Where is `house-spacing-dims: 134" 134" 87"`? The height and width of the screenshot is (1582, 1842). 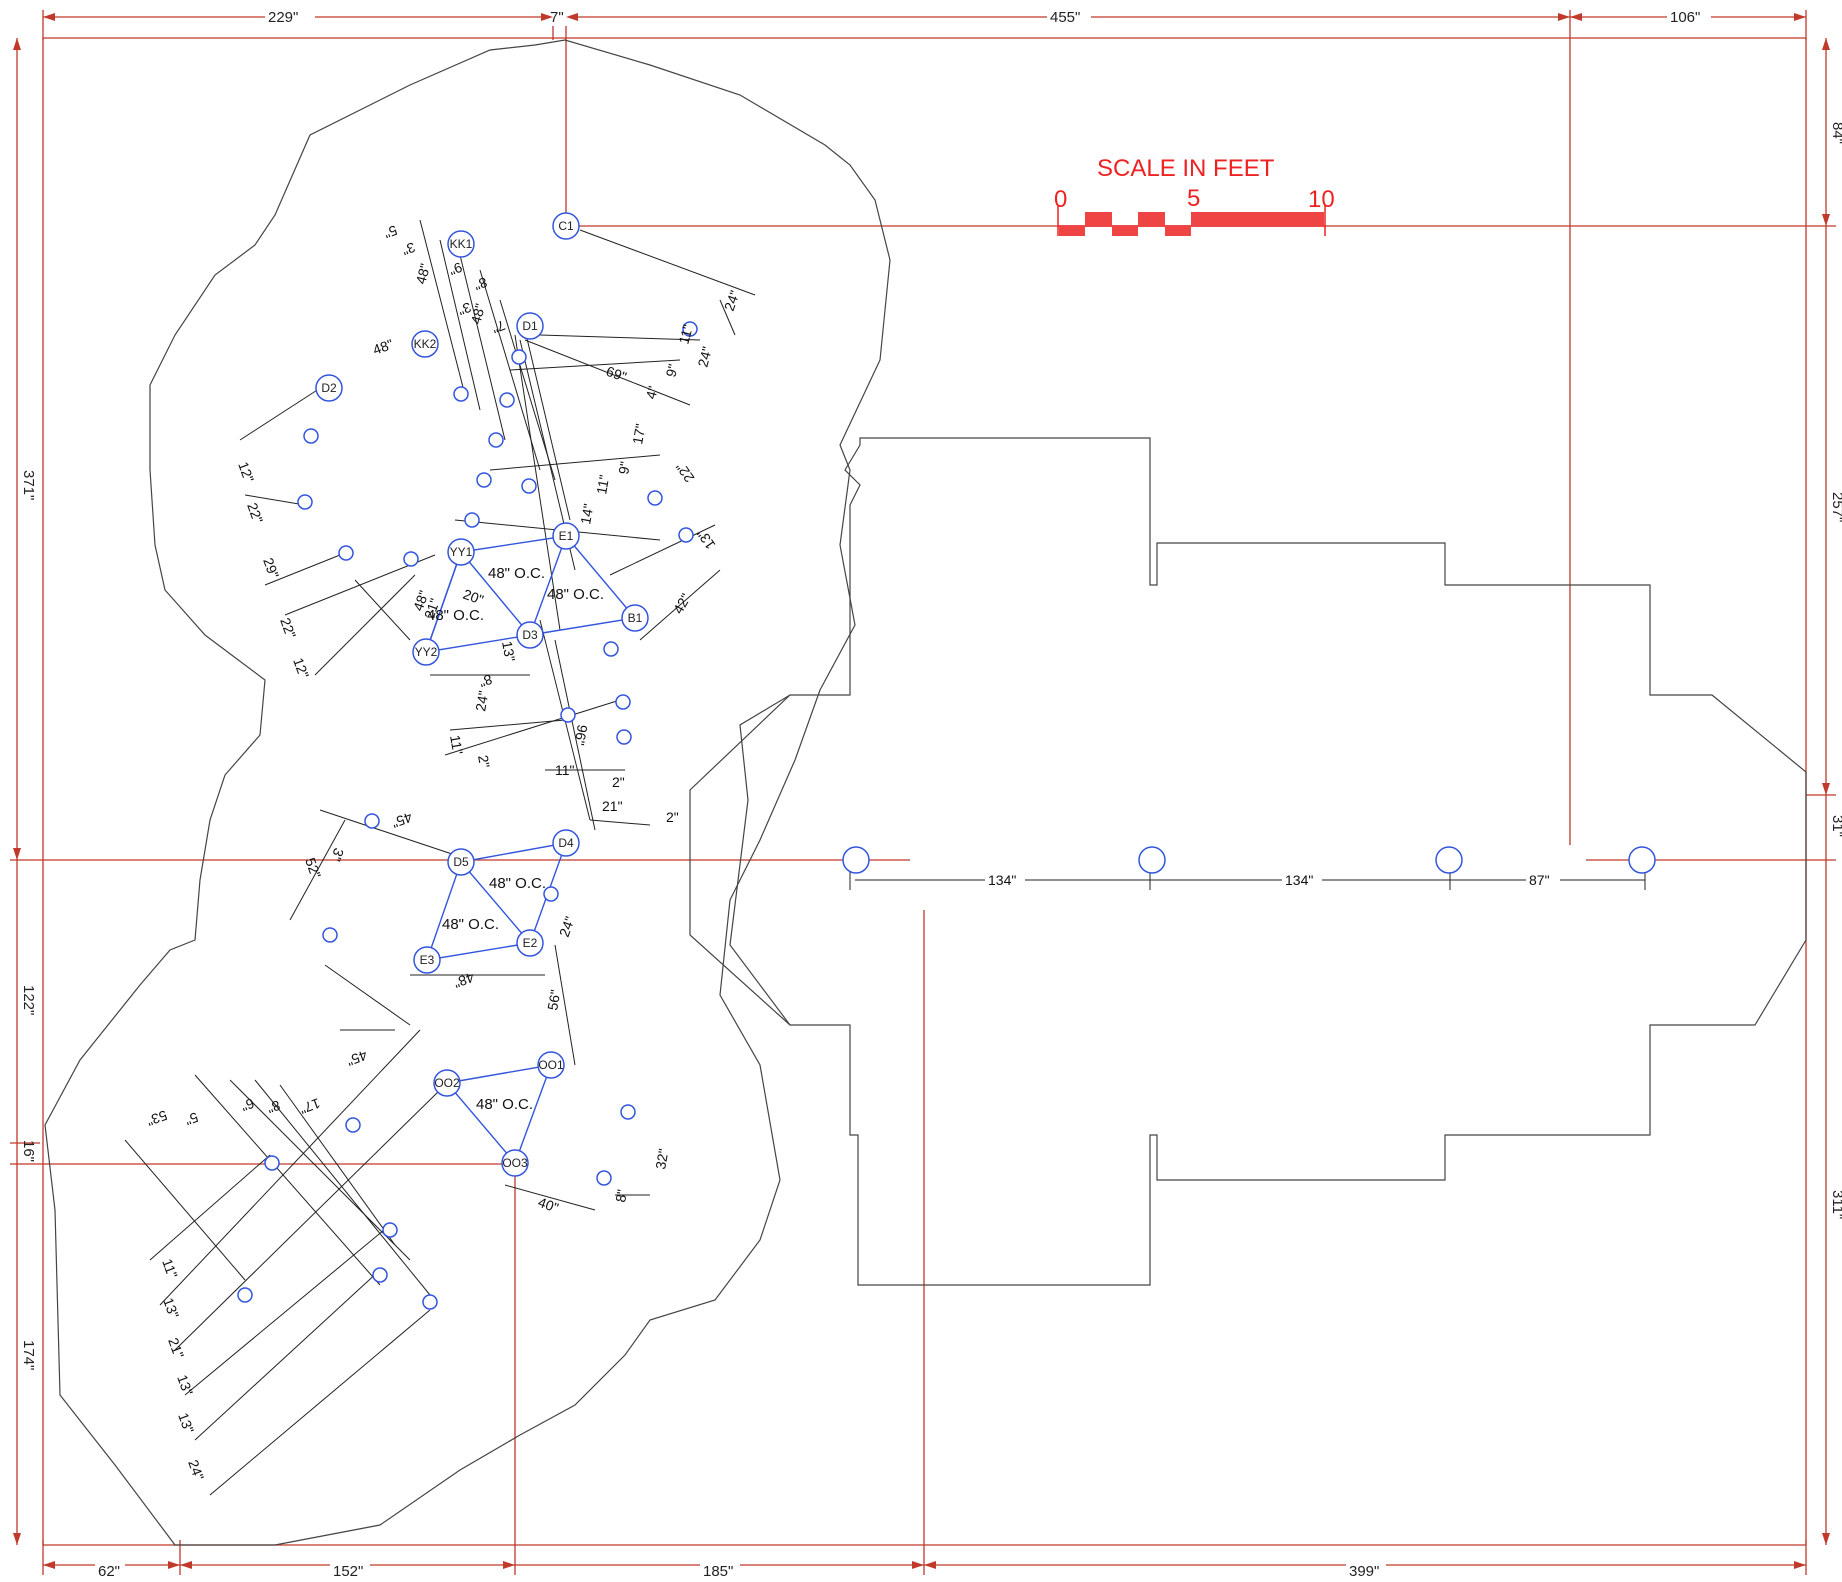 house-spacing-dims: 134" 134" 87" is located at coordinates (1272, 880).